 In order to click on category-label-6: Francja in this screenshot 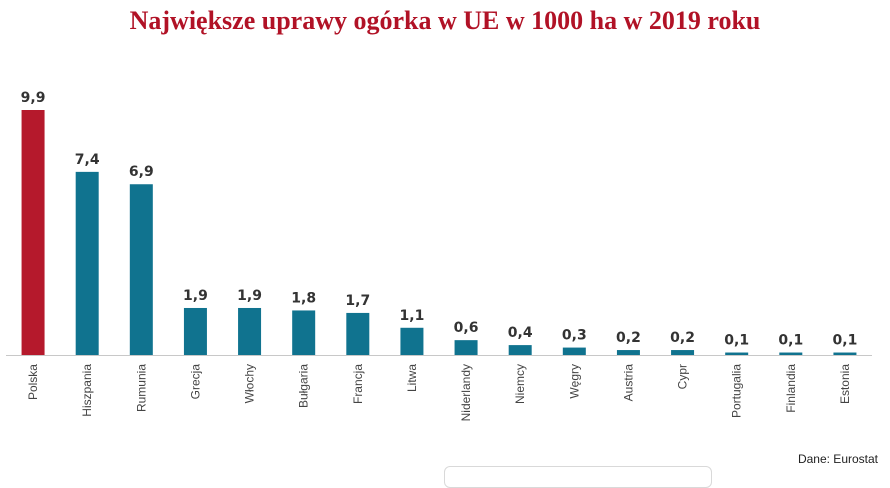, I will do `click(358, 384)`.